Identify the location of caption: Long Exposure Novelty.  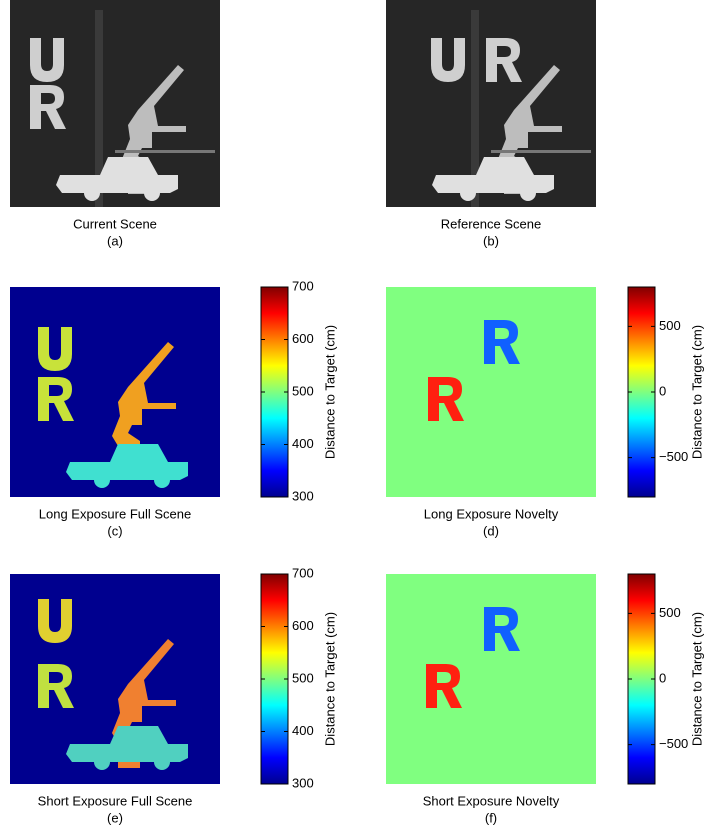
(491, 513).